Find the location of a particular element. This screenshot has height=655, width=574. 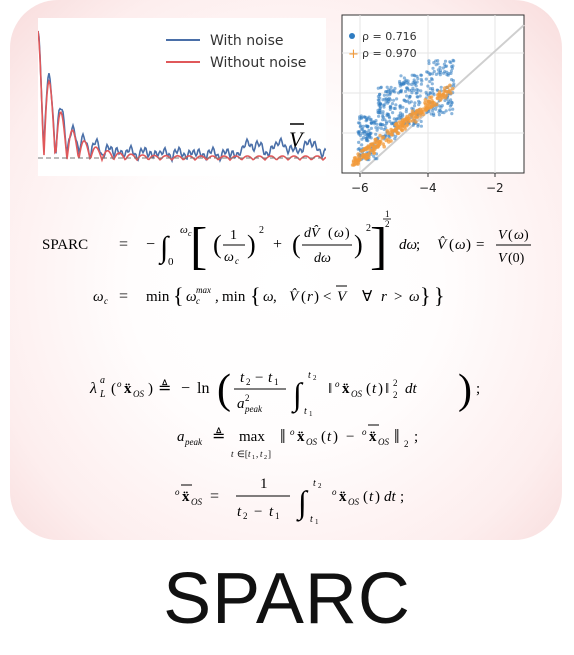

legend-rho-1: ρ = 0.716 is located at coordinates (389, 36).